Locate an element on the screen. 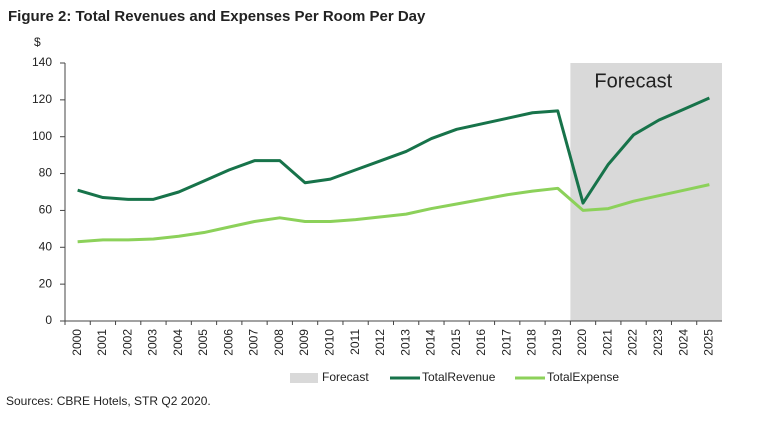 The image size is (769, 434). x-tick-label: 2006 is located at coordinates (228, 342).